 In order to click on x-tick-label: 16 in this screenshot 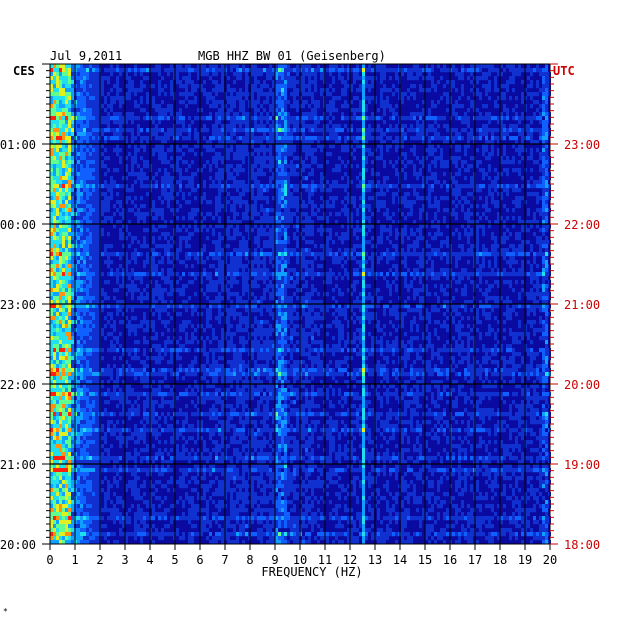, I will do `click(450, 560)`.